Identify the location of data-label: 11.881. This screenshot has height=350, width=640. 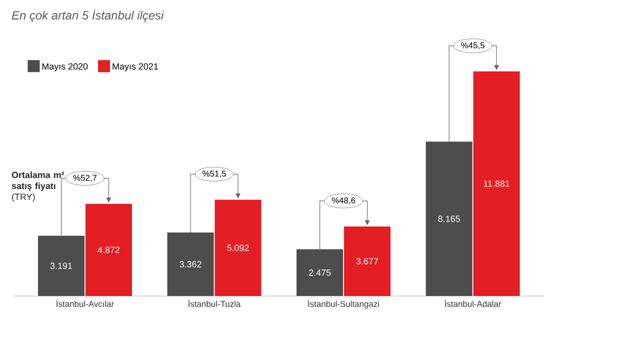
(497, 183).